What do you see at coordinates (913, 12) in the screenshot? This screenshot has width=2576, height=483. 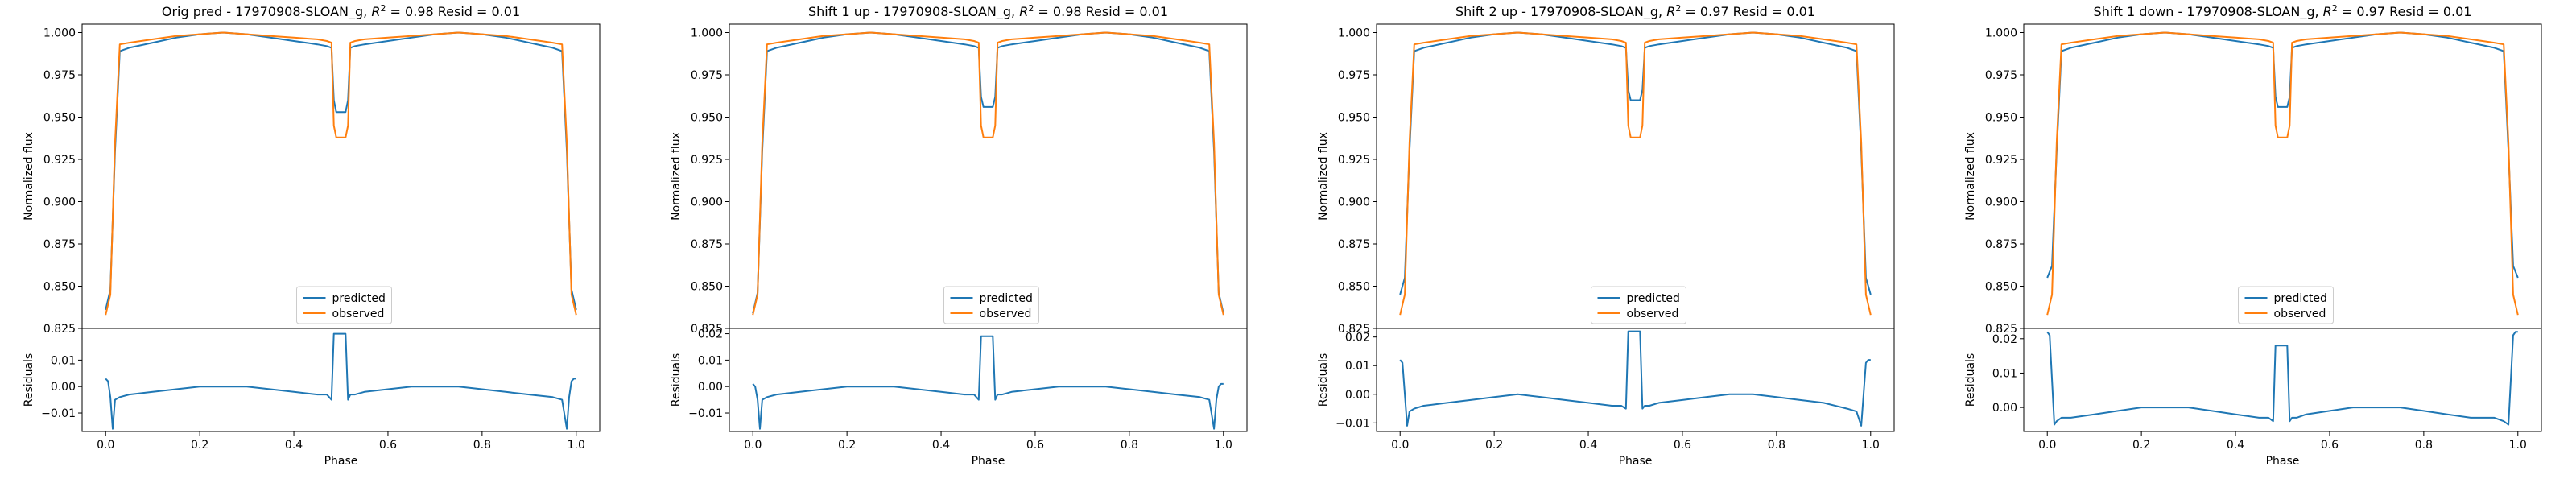 I see `title-text: Shift 1 up - 17970908-SLOAN_g,` at bounding box center [913, 12].